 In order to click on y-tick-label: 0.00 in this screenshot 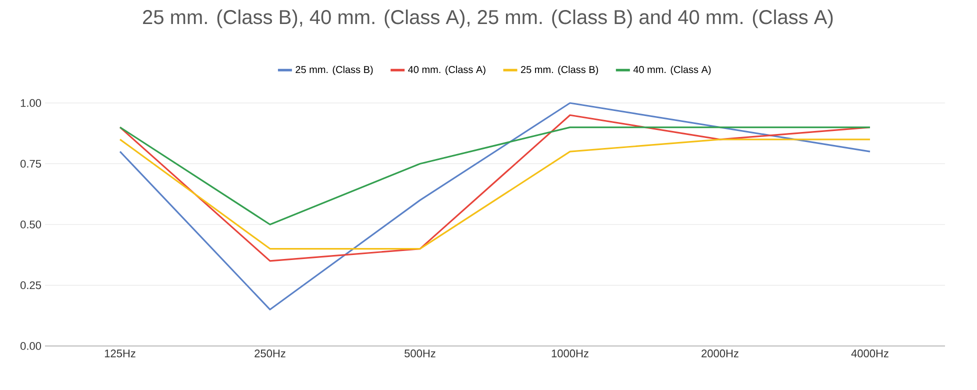, I will do `click(31, 346)`.